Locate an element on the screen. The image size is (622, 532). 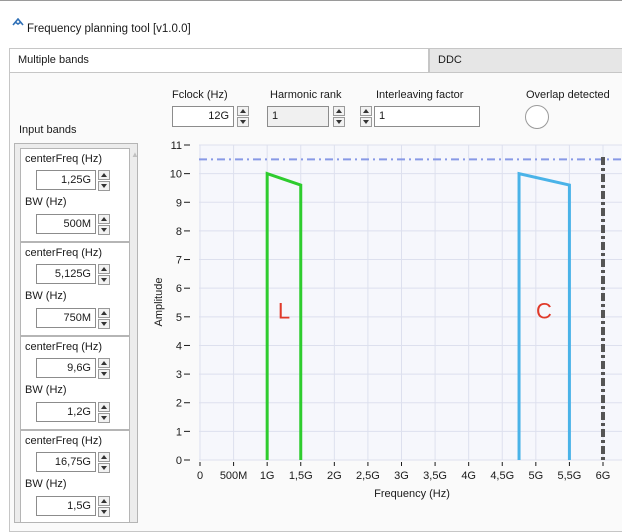
band-entry: centerFreq (Hz) 5,125G BW (Hz) 750M is located at coordinates (75, 289).